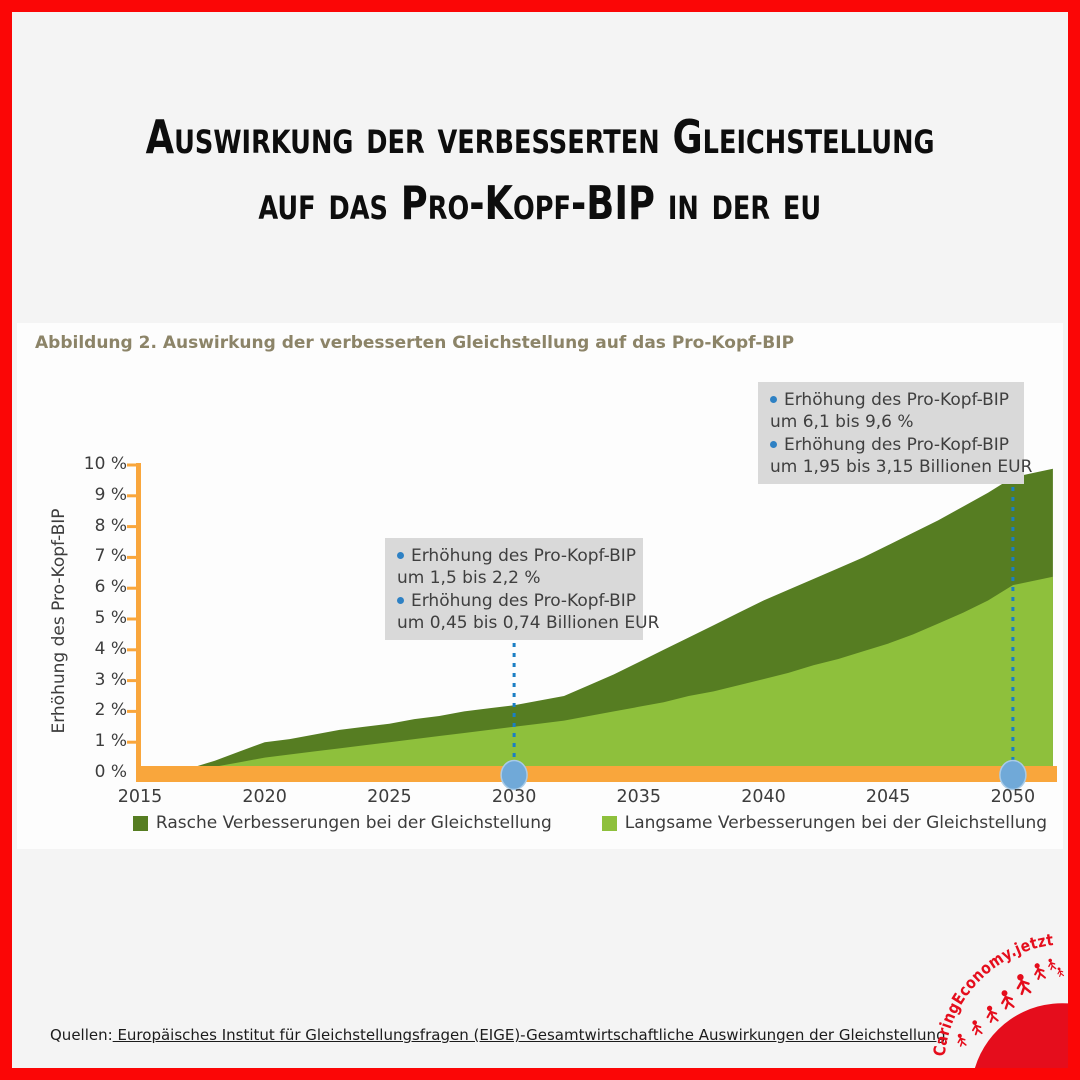 The width and height of the screenshot is (1080, 1080). Describe the element at coordinates (110, 587) in the screenshot. I see `y-tick-label: 6 %` at that location.